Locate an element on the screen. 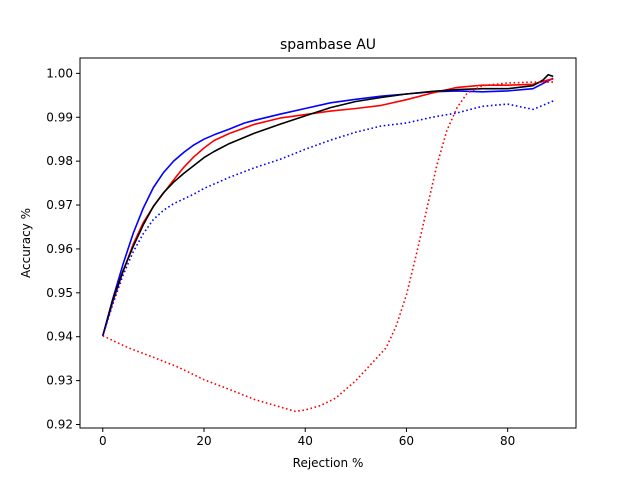 Image resolution: width=640 pixels, height=480 pixels. y-tick-label: 0.97 is located at coordinates (59, 205).